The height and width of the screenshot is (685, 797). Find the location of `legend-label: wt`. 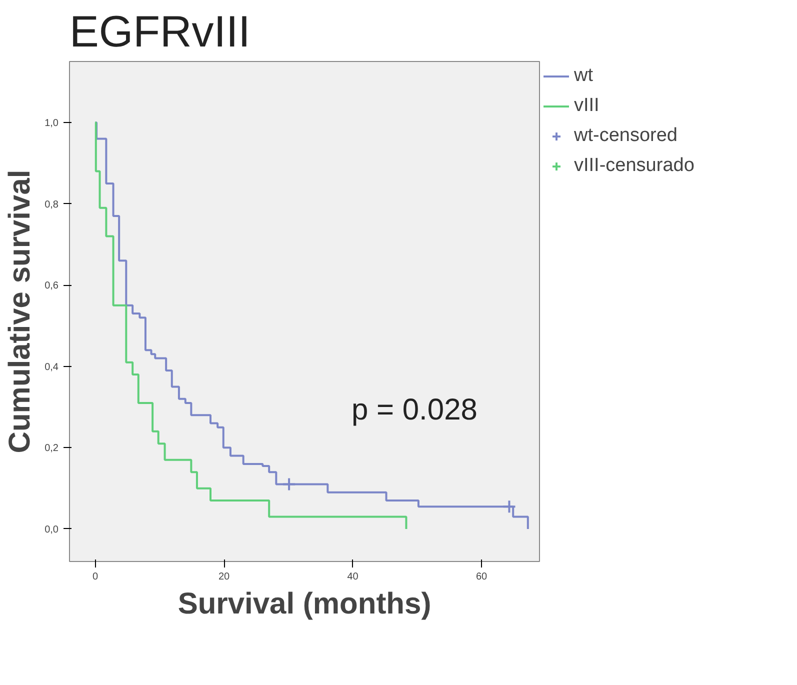

legend-label: wt is located at coordinates (584, 76).